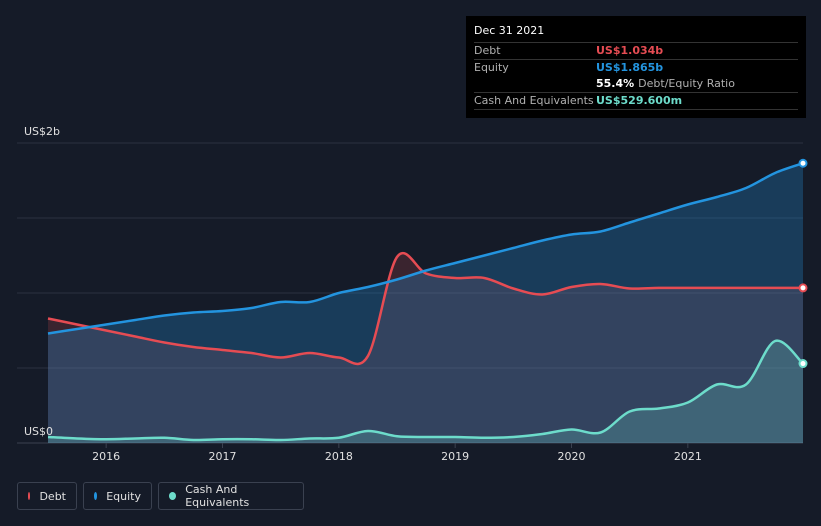 The height and width of the screenshot is (526, 821). What do you see at coordinates (222, 456) in the screenshot?
I see `x-tick-label: 2017` at bounding box center [222, 456].